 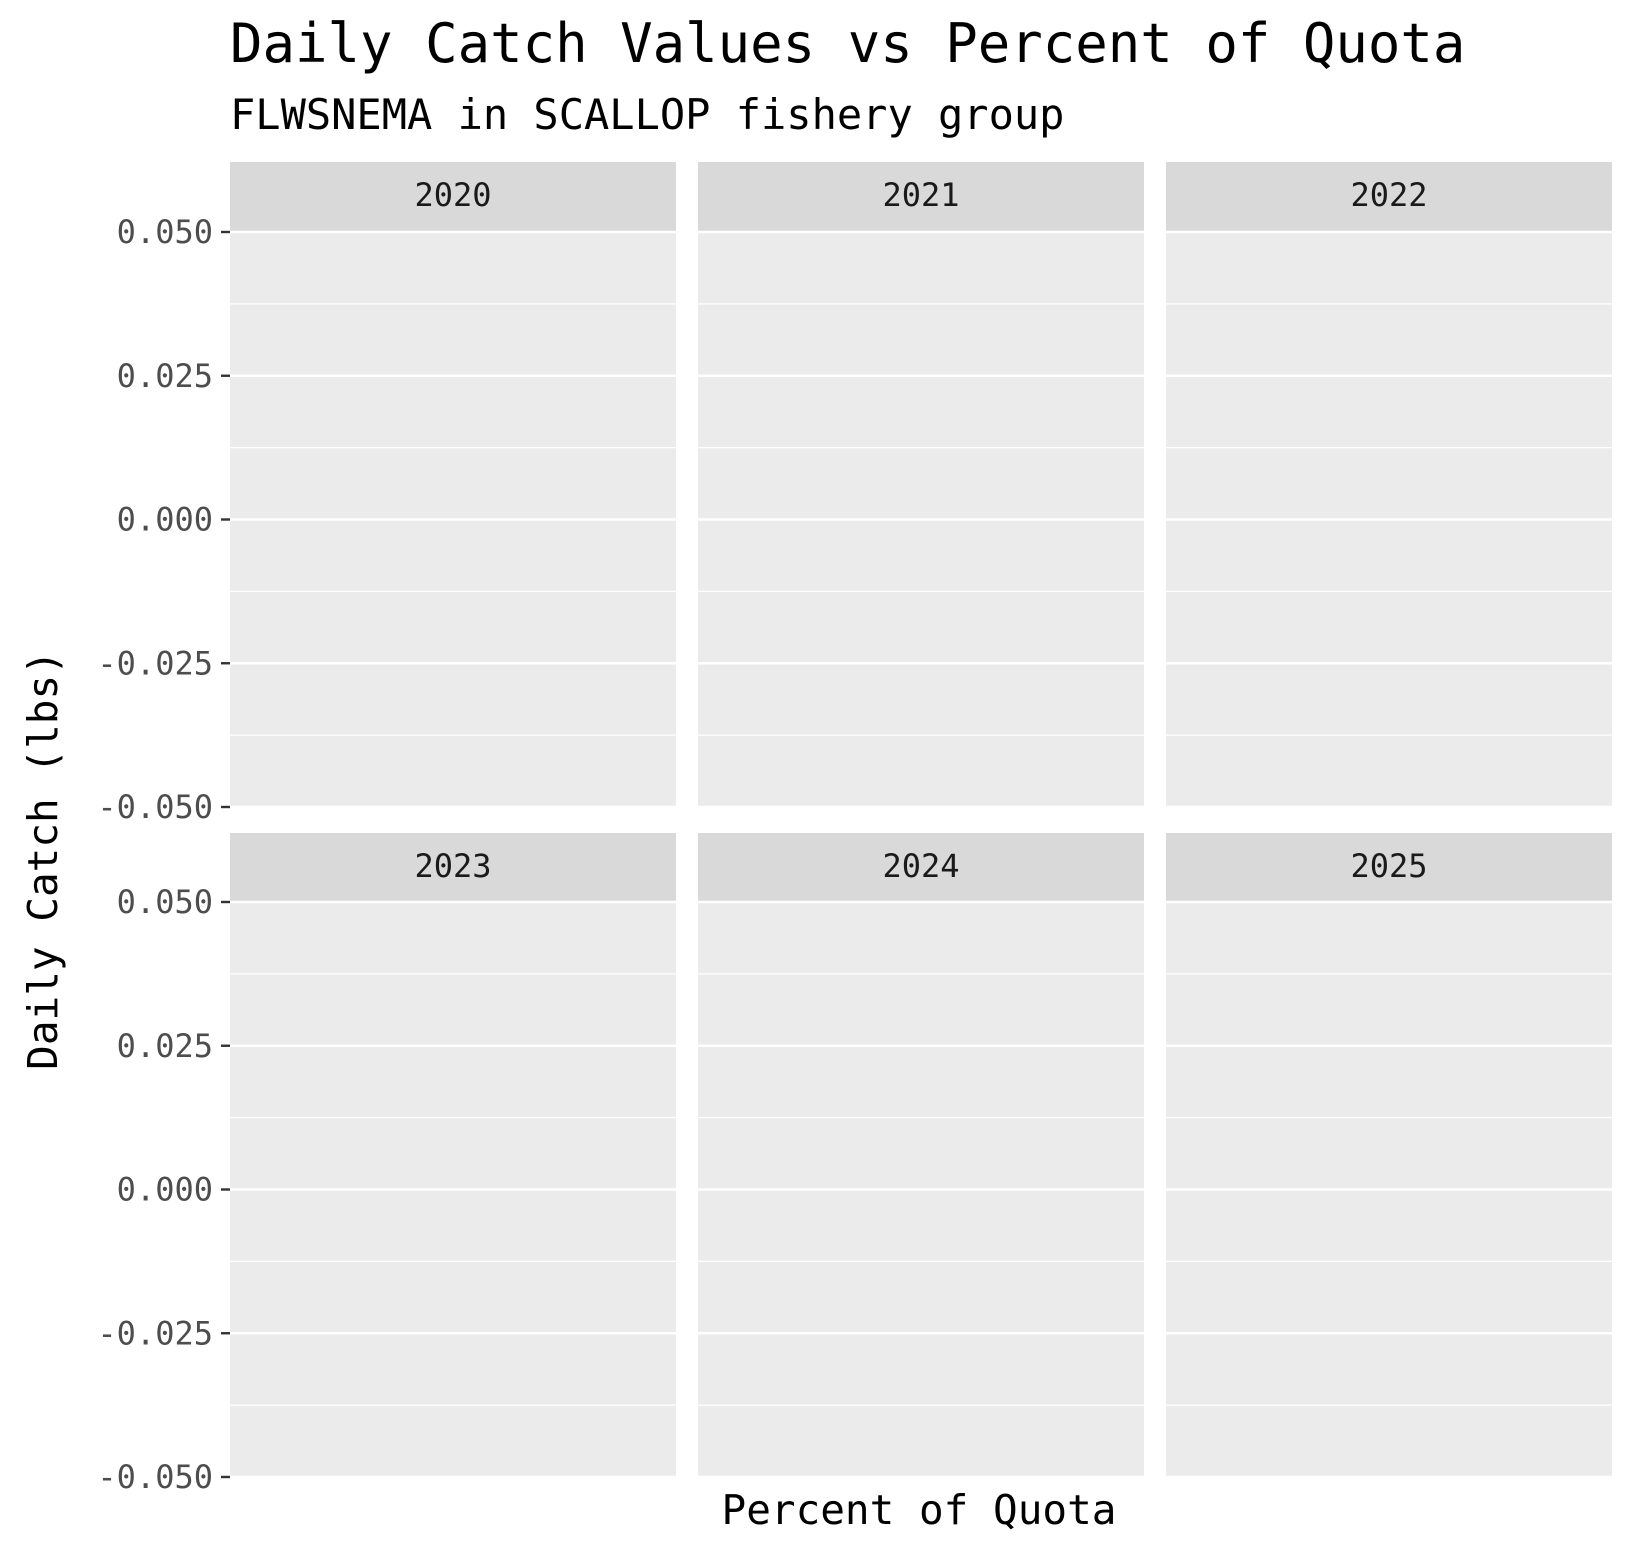 What do you see at coordinates (921, 1156) in the screenshot?
I see `facet-panel-2024: 2024` at bounding box center [921, 1156].